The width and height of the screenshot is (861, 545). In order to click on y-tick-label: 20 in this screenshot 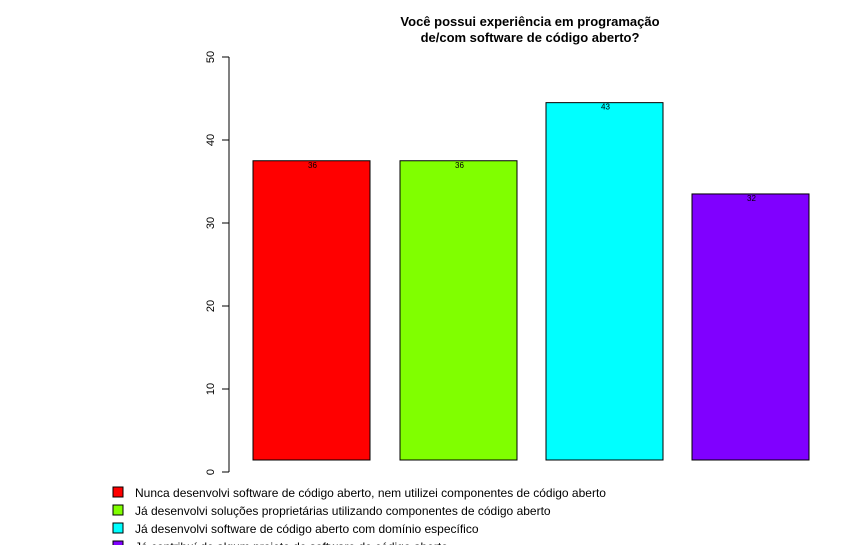, I will do `click(211, 306)`.